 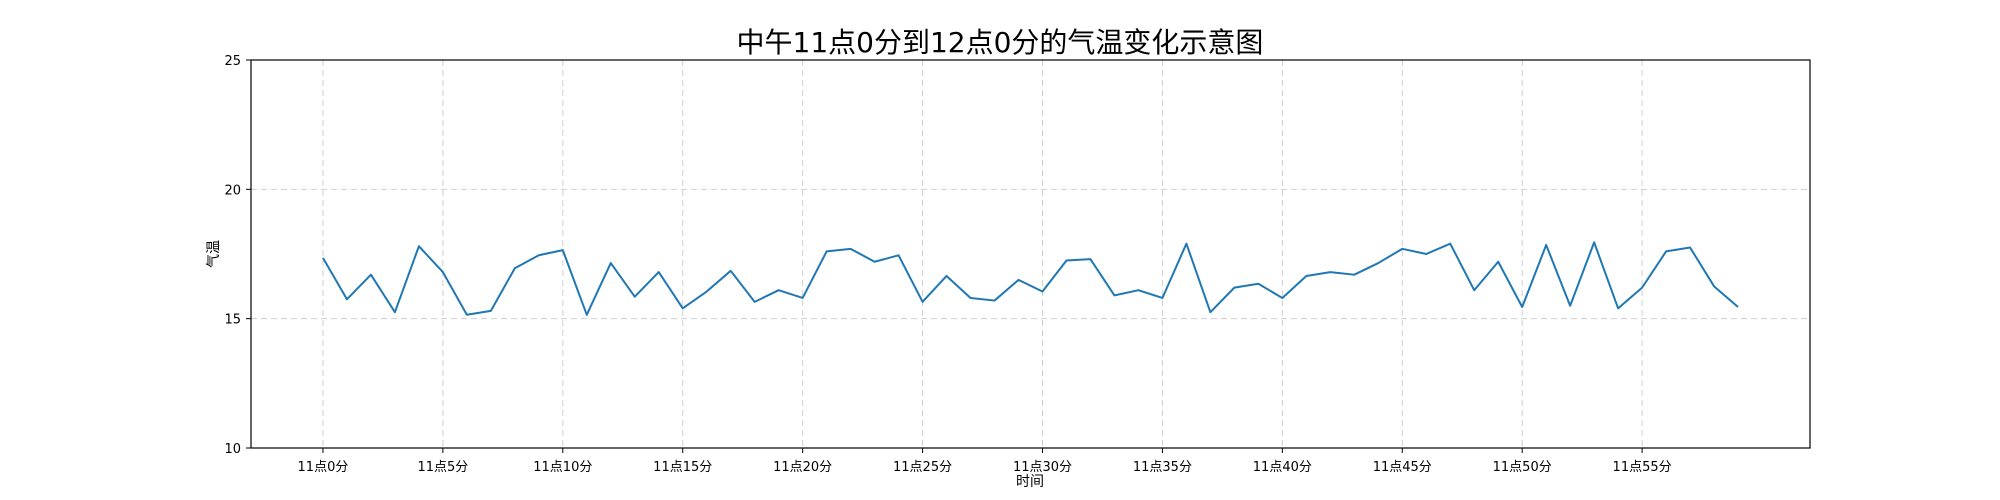 I want to click on x-tick-label: 11点45分, so click(x=1402, y=467).